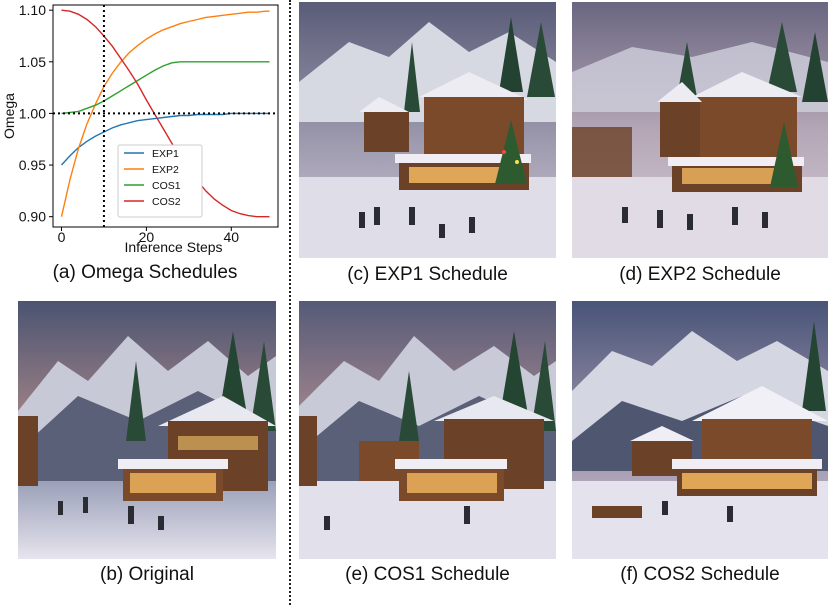 This screenshot has height=605, width=830. What do you see at coordinates (32, 10) in the screenshot?
I see `y-tick-label: 1.10` at bounding box center [32, 10].